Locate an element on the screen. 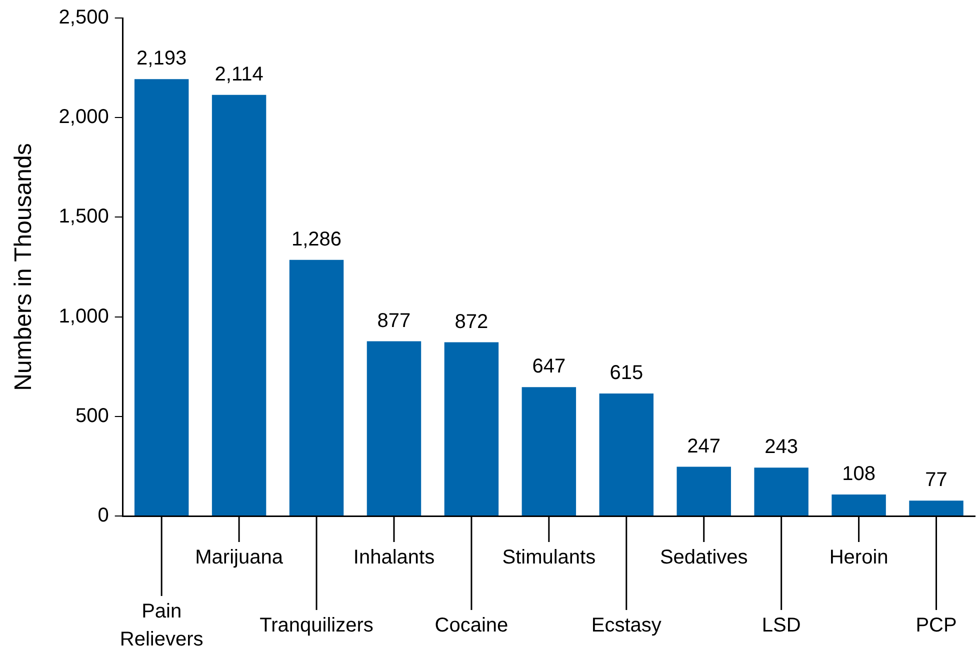 Image resolution: width=979 pixels, height=656 pixels. data-label: 1,286 is located at coordinates (316, 239).